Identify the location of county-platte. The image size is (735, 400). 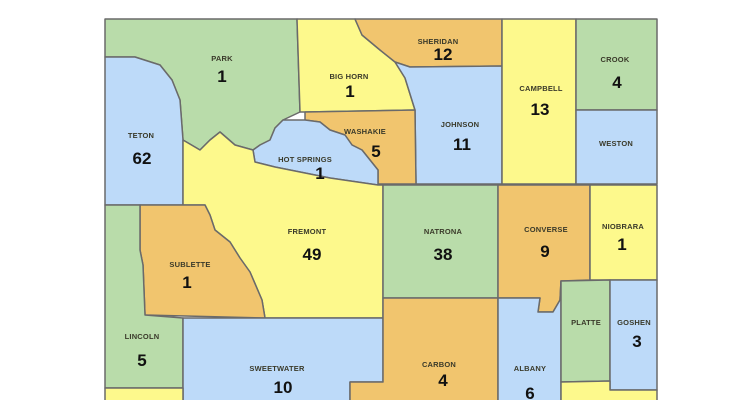
(585, 331).